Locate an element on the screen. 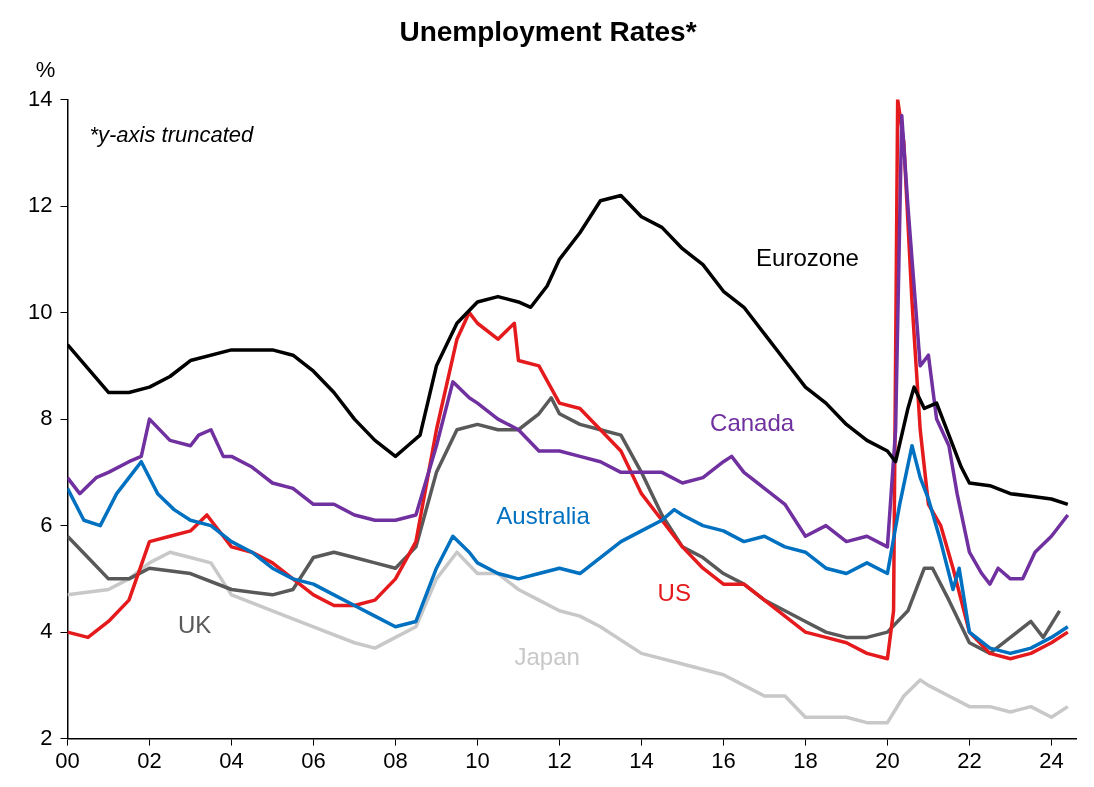 The image size is (1094, 787). x-tick-label: 24 is located at coordinates (1051, 760).